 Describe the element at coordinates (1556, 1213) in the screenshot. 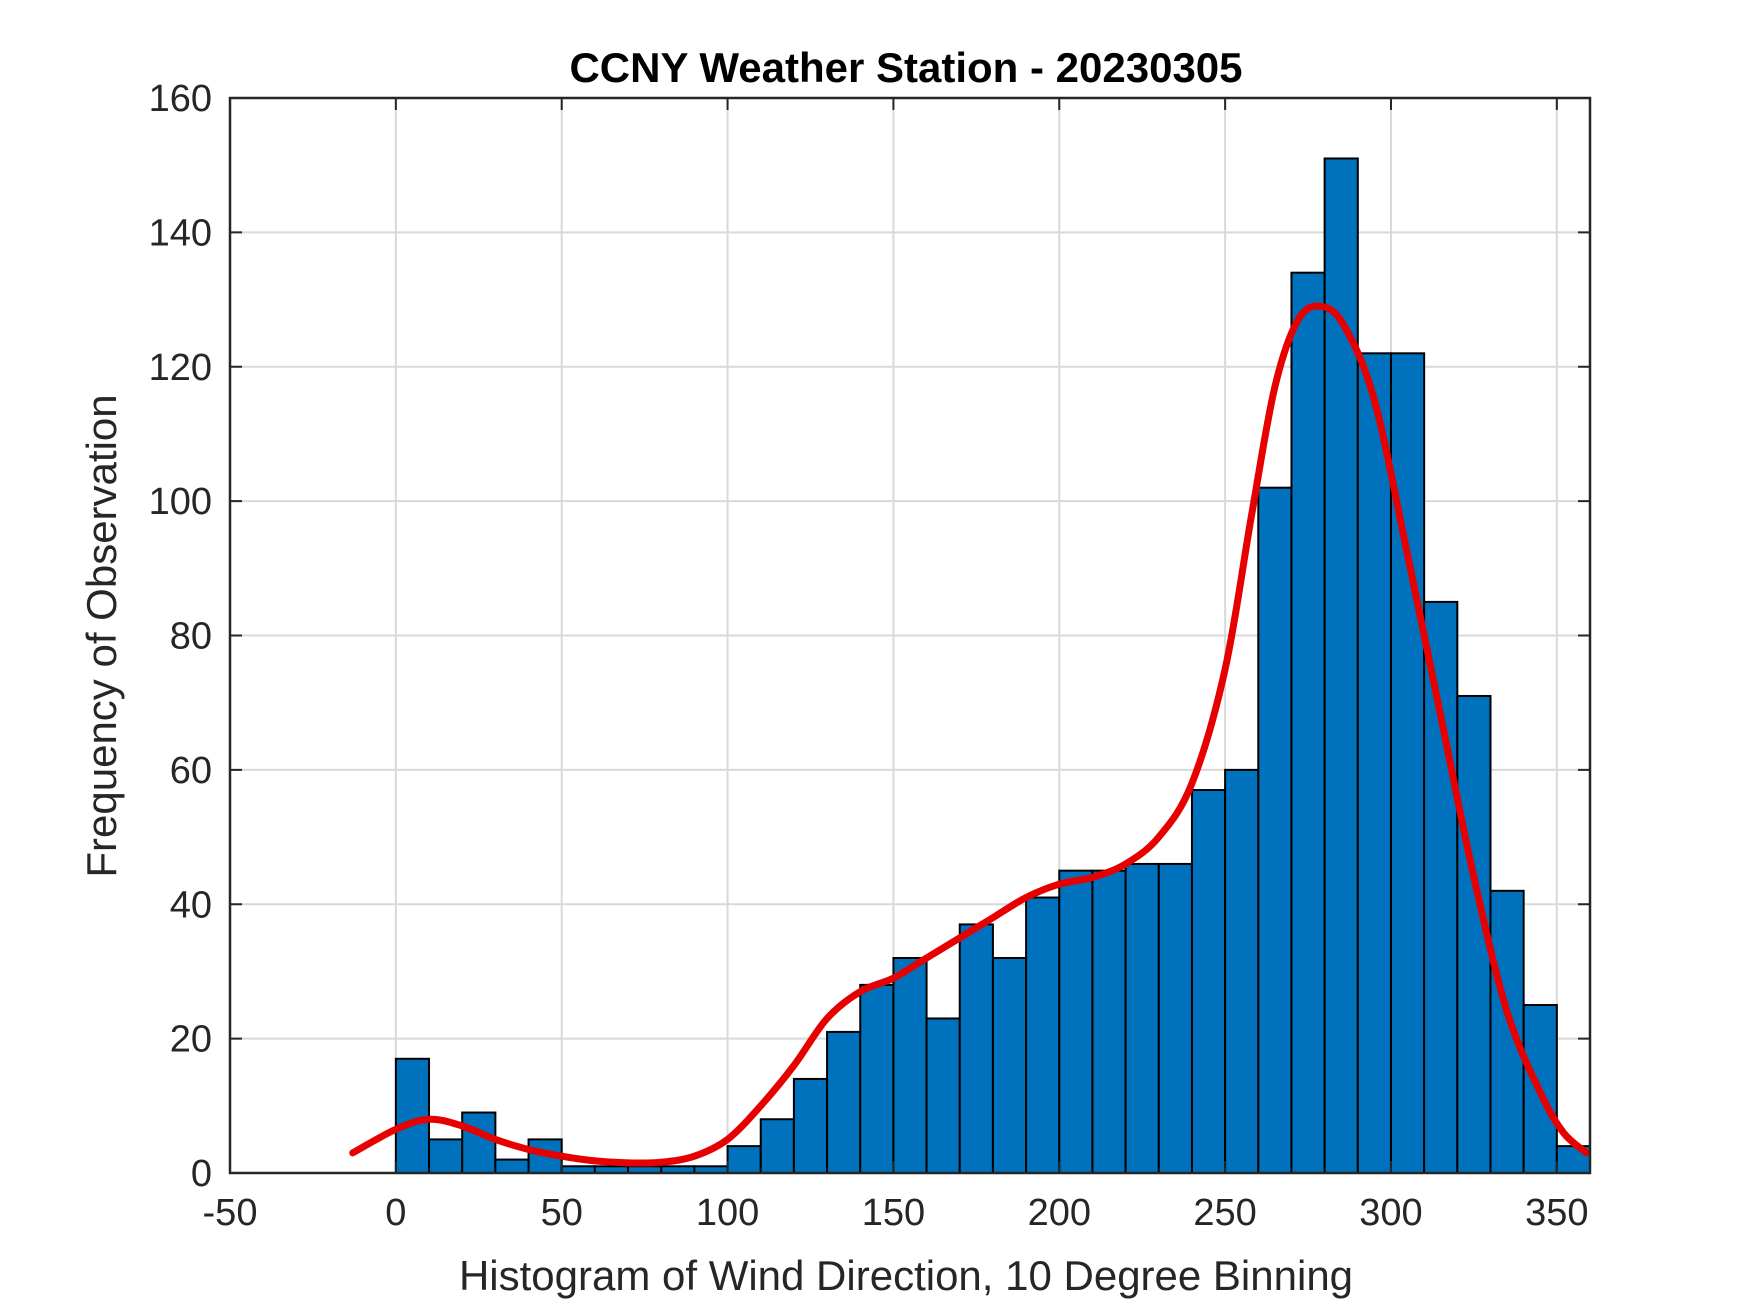

I see `x-tick-label: 350` at that location.